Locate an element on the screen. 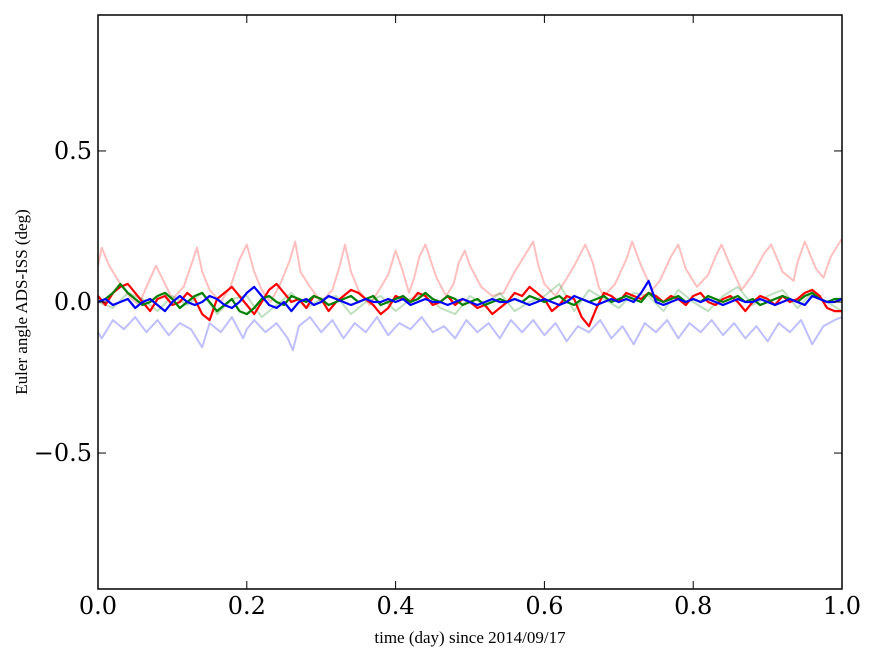 Image resolution: width=875 pixels, height=662 pixels. x-tick-label: 0.2 is located at coordinates (247, 606).